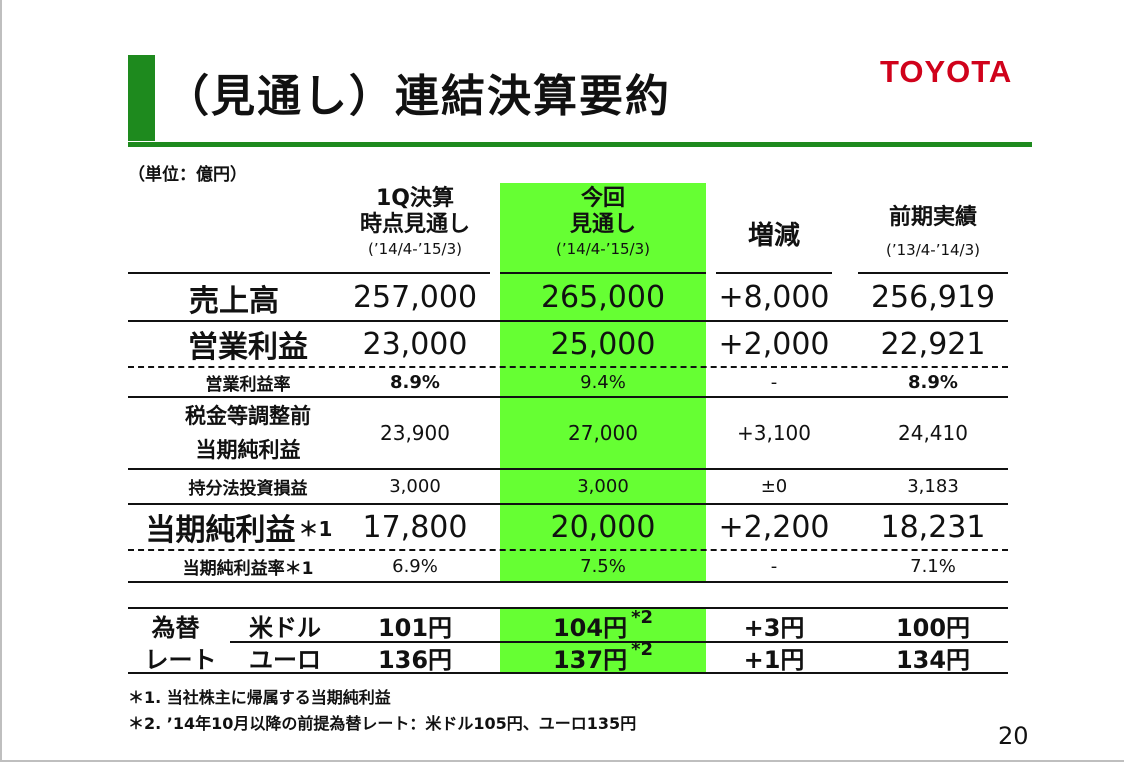  I want to click on table-cell: 136円, so click(415, 660).